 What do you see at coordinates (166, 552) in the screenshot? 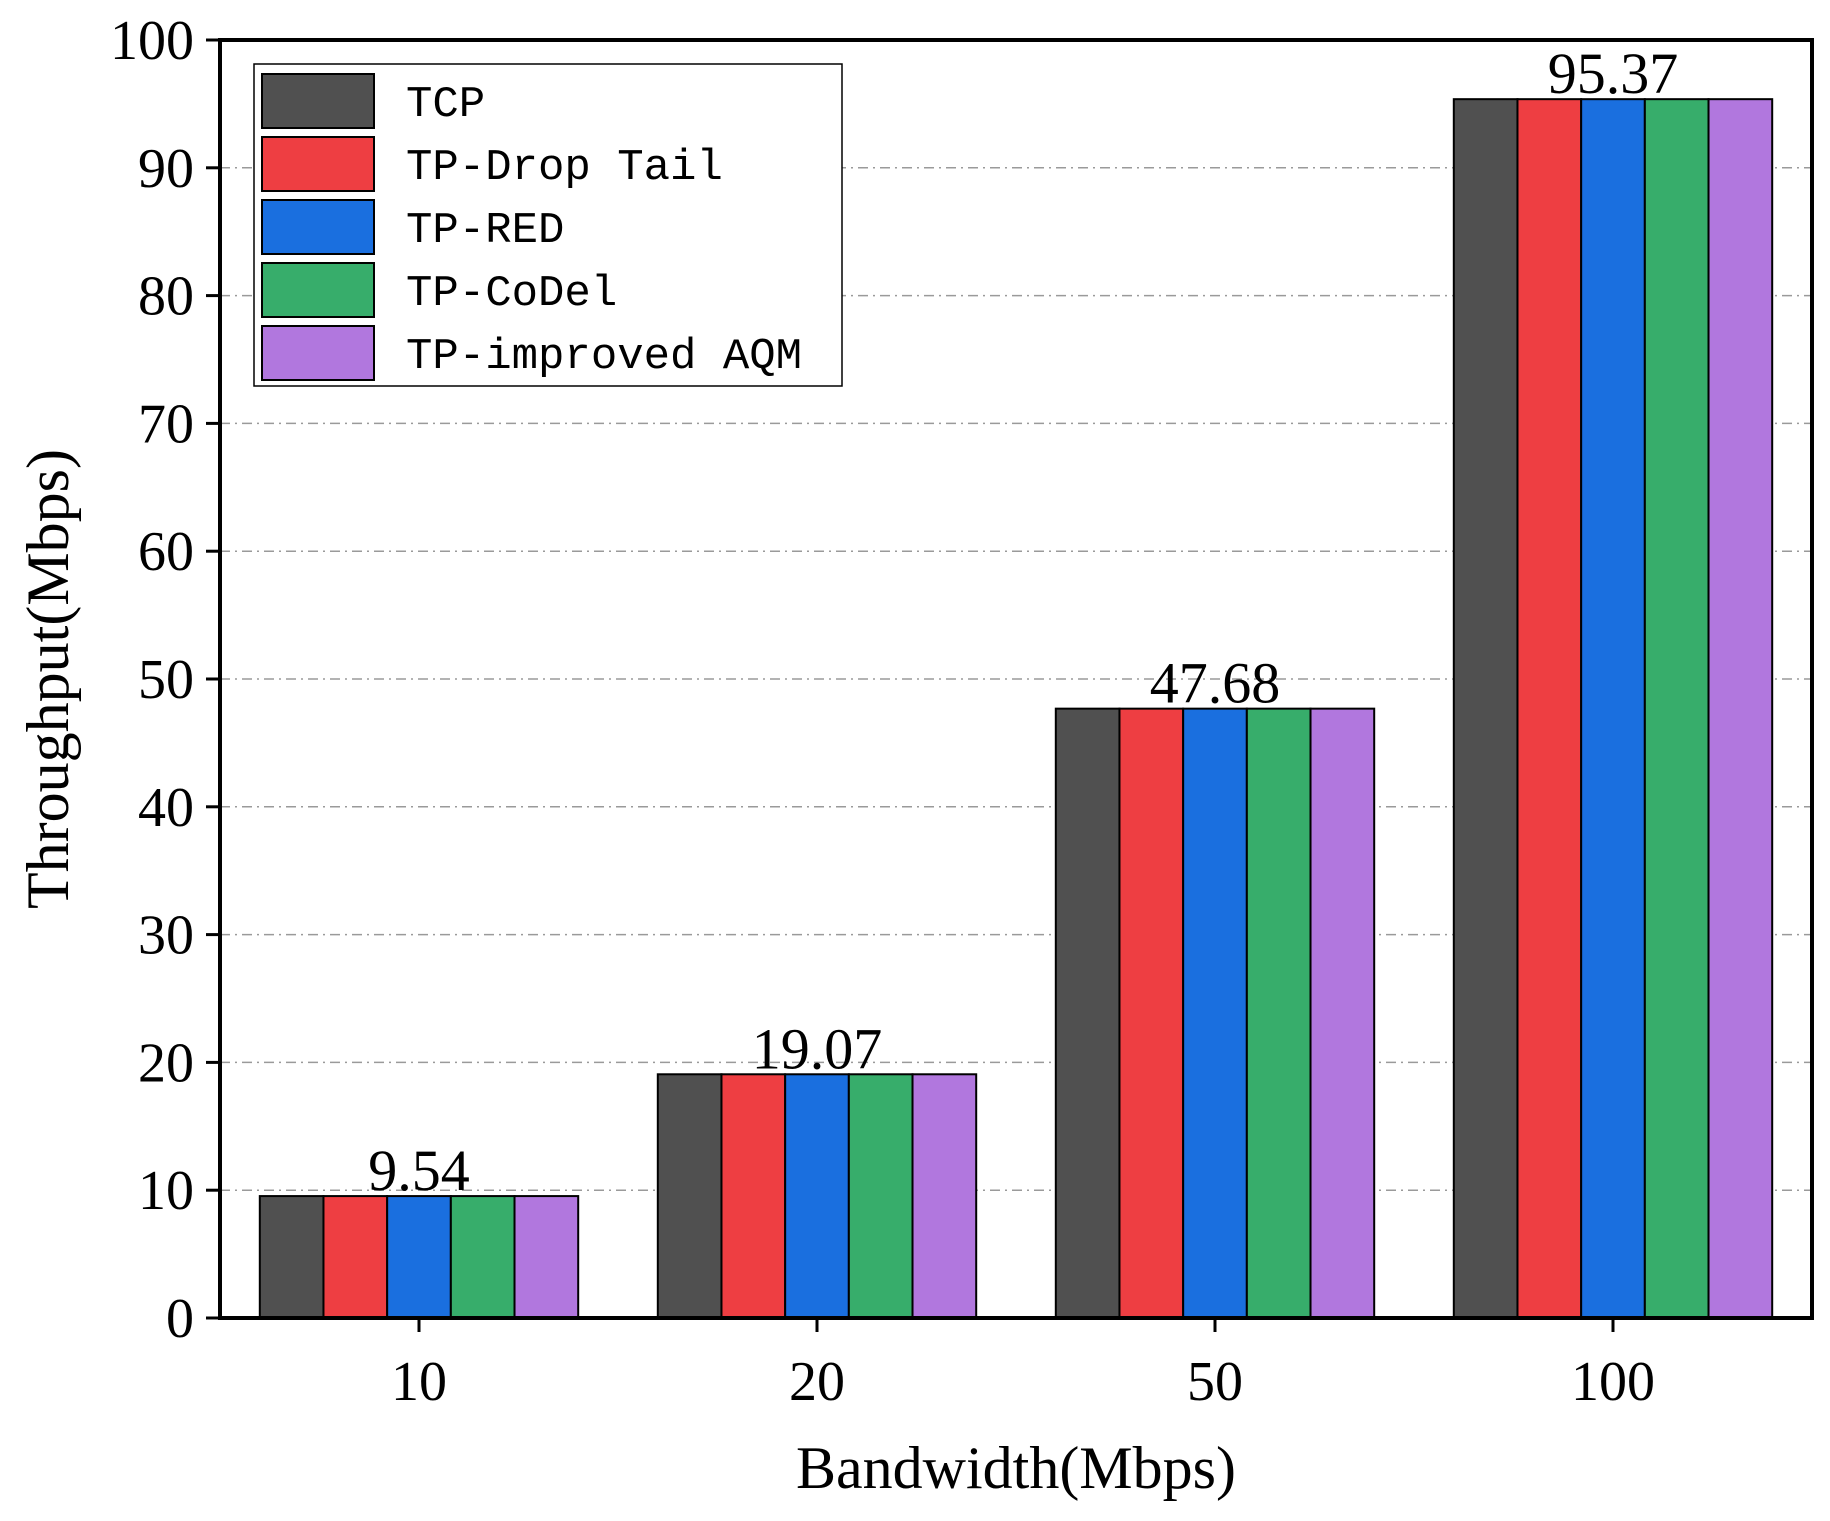
I see `y-tick-label: 60` at bounding box center [166, 552].